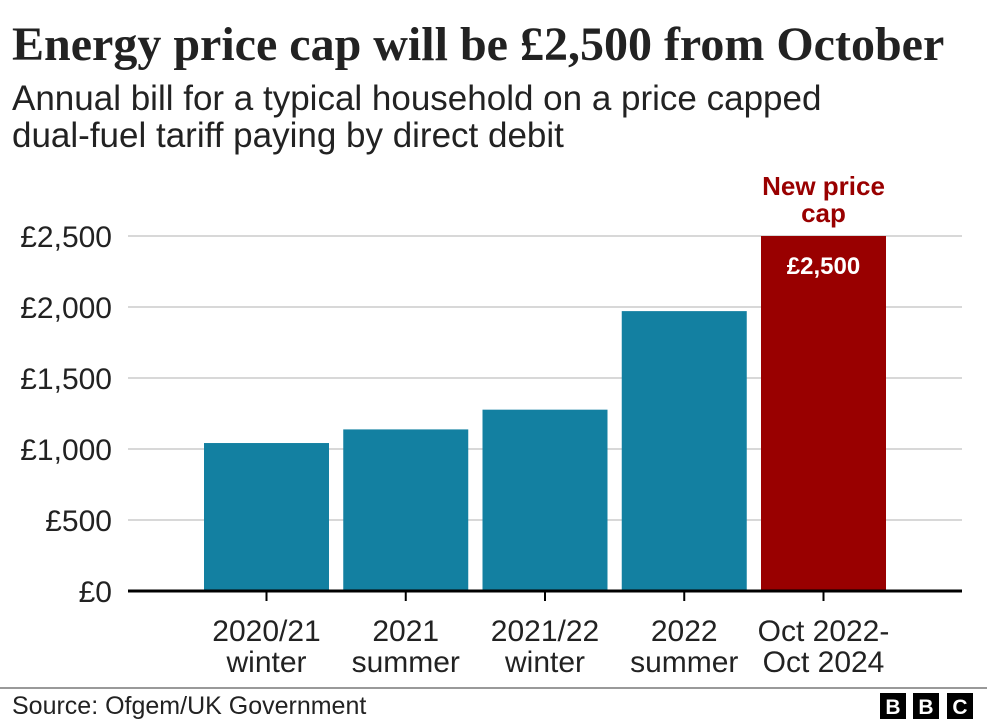 The height and width of the screenshot is (725, 987). Describe the element at coordinates (78, 521) in the screenshot. I see `y-tick-label: £500` at that location.